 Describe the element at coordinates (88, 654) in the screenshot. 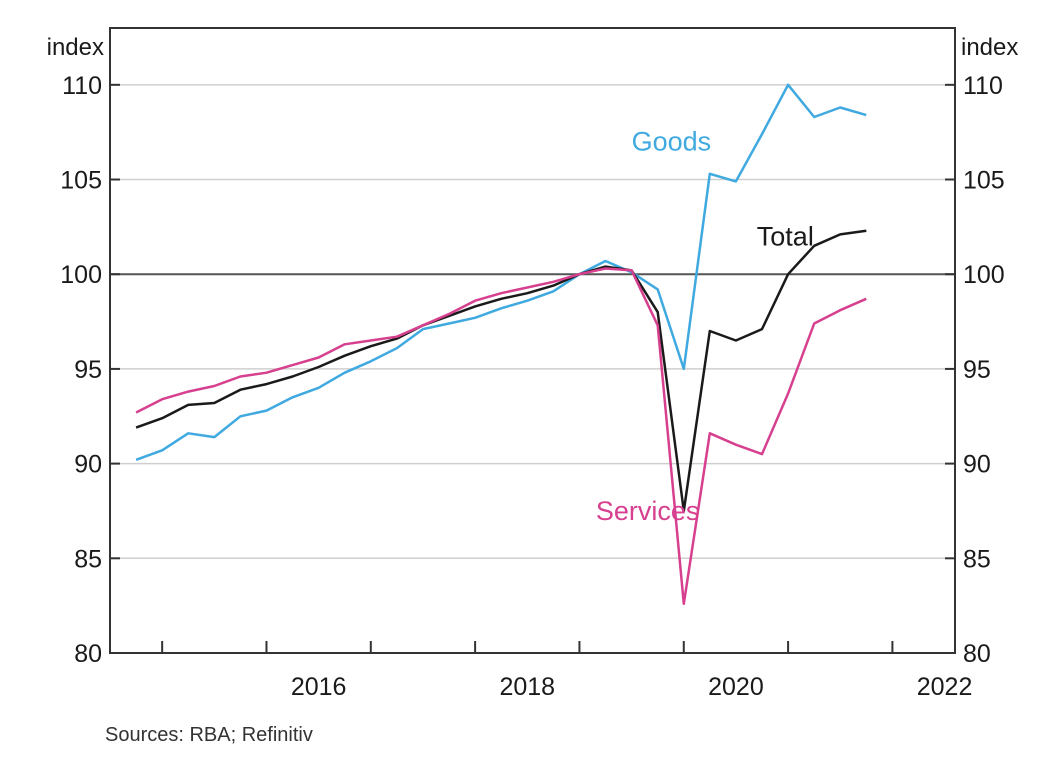

I see `y-tick-label-left: 80` at that location.